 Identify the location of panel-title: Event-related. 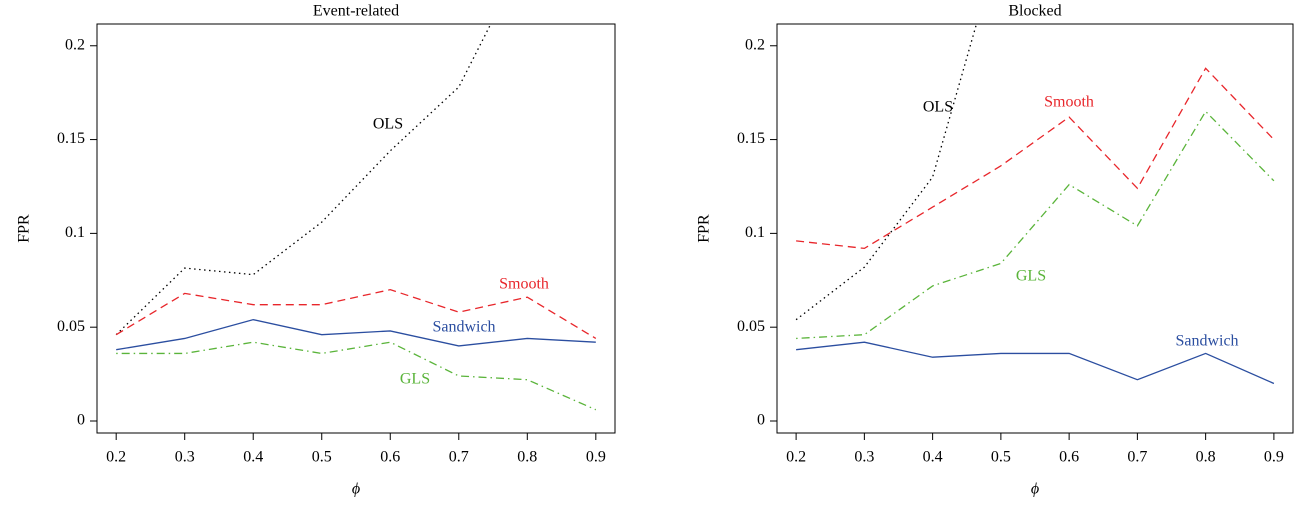
(356, 11).